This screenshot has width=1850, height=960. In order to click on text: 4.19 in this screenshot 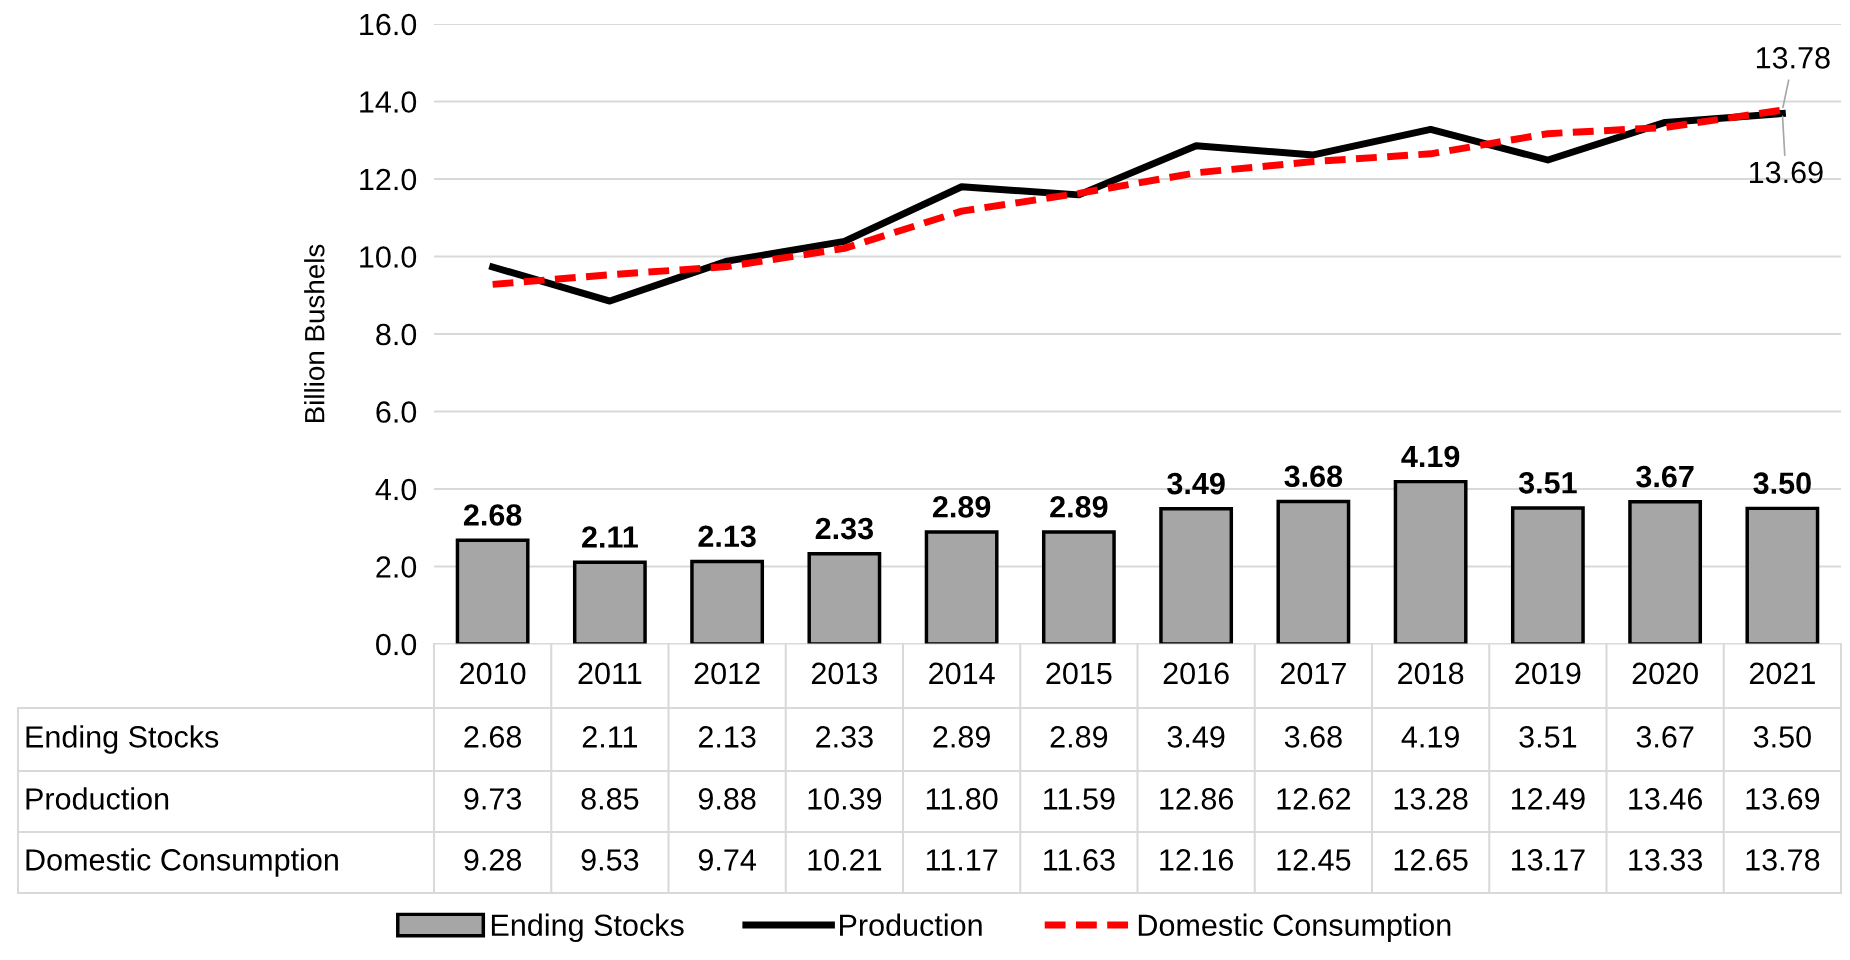, I will do `click(1430, 456)`.